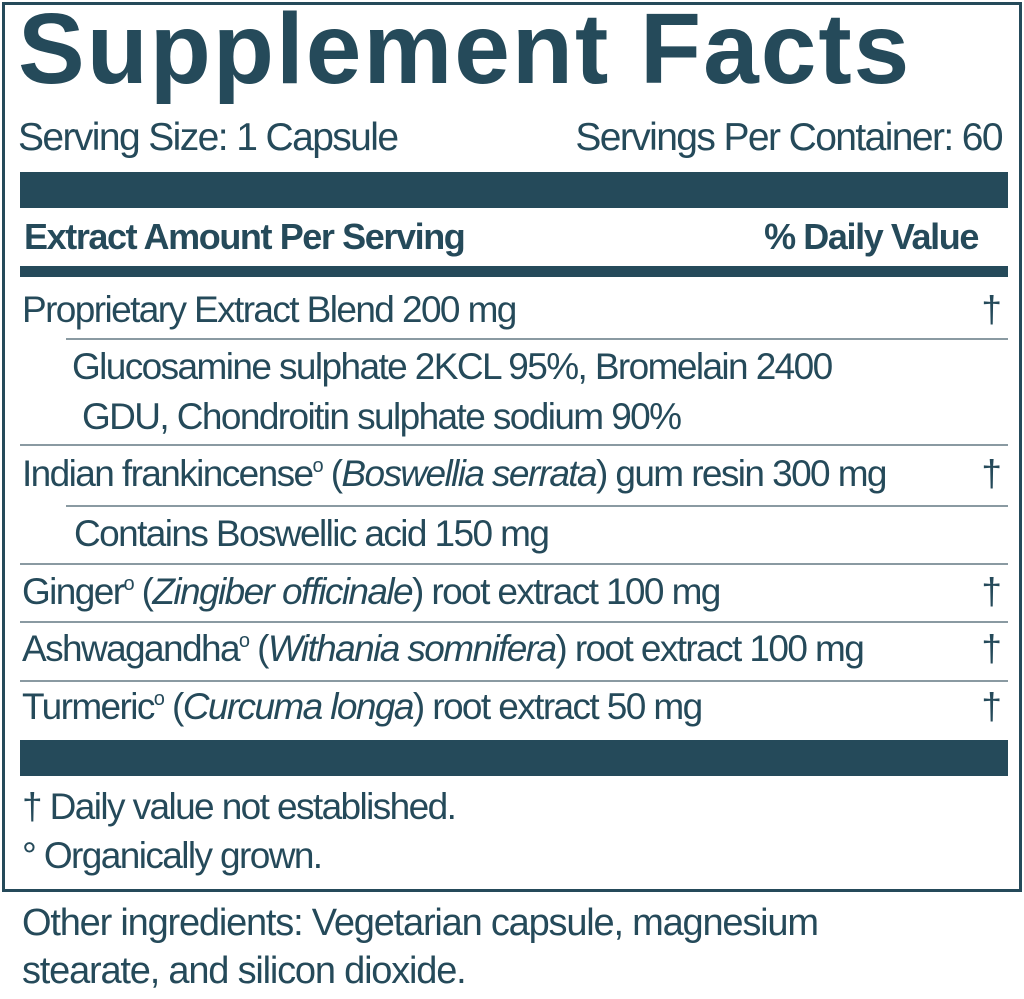 The image size is (1024, 999). Describe the element at coordinates (382, 416) in the screenshot. I see `blend-contents-line2: GDU, Chondroitin sulphate sodium 90%` at that location.